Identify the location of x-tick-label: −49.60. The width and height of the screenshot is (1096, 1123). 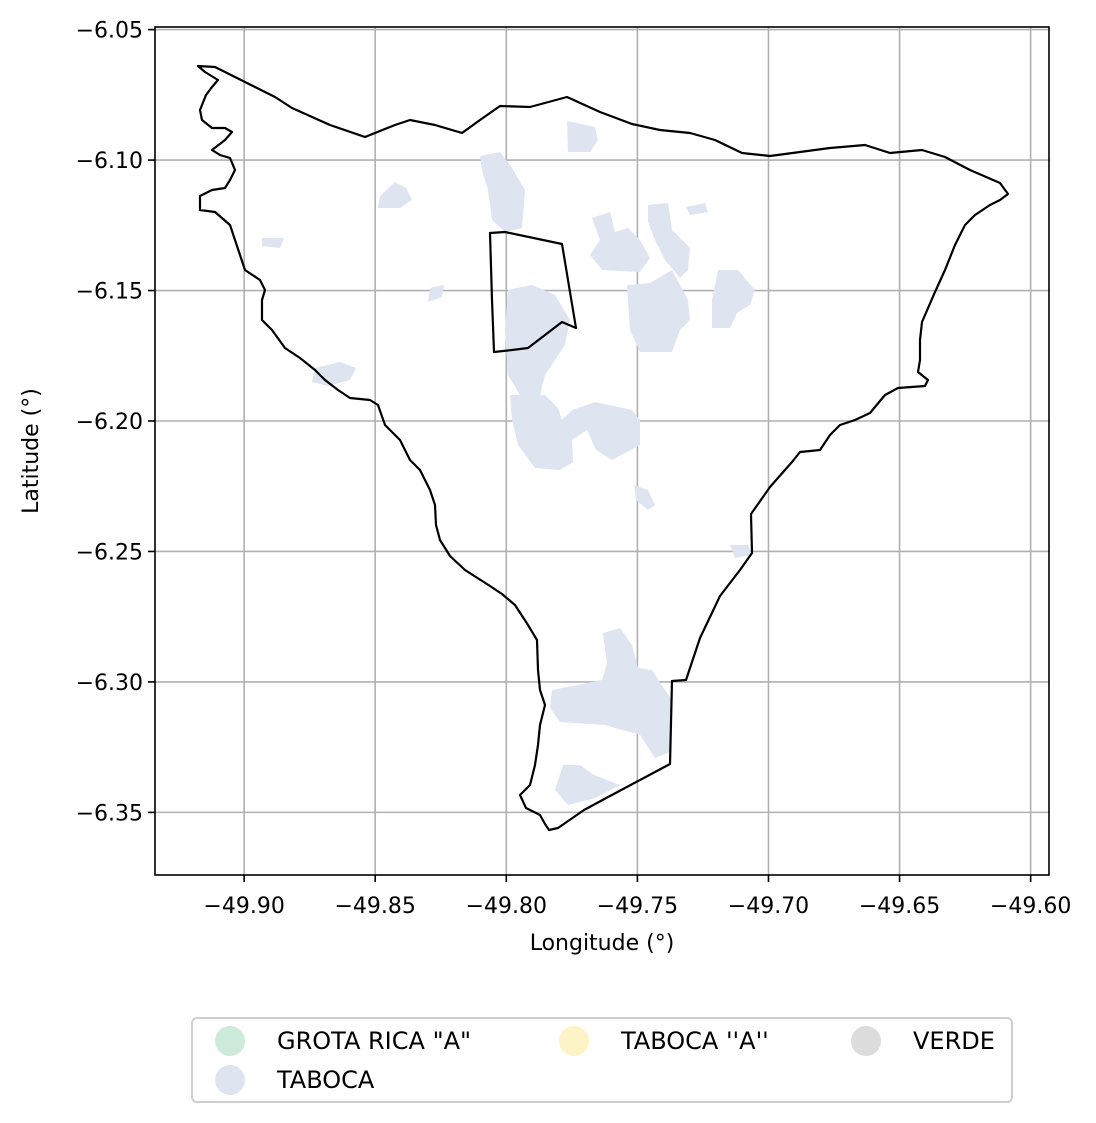
(1030, 906).